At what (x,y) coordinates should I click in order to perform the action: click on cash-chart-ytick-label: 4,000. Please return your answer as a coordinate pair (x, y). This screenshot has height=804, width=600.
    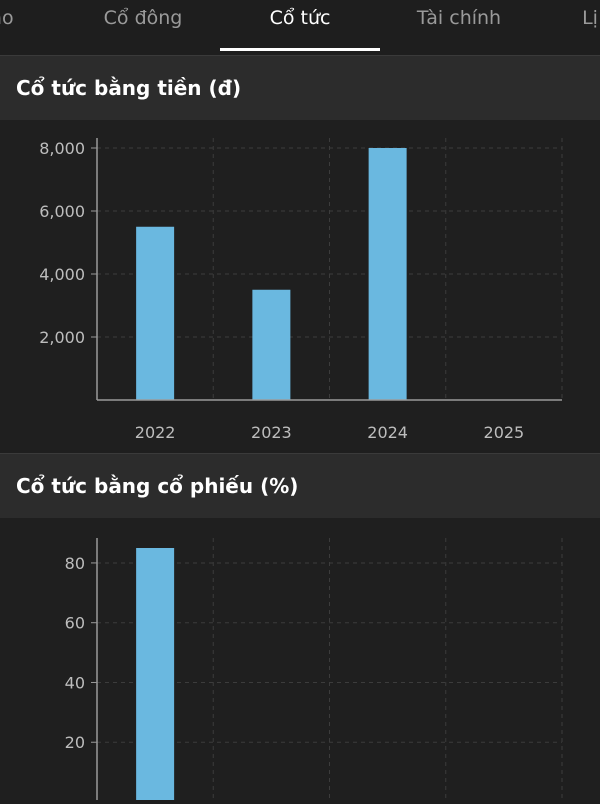
    Looking at the image, I should click on (62, 274).